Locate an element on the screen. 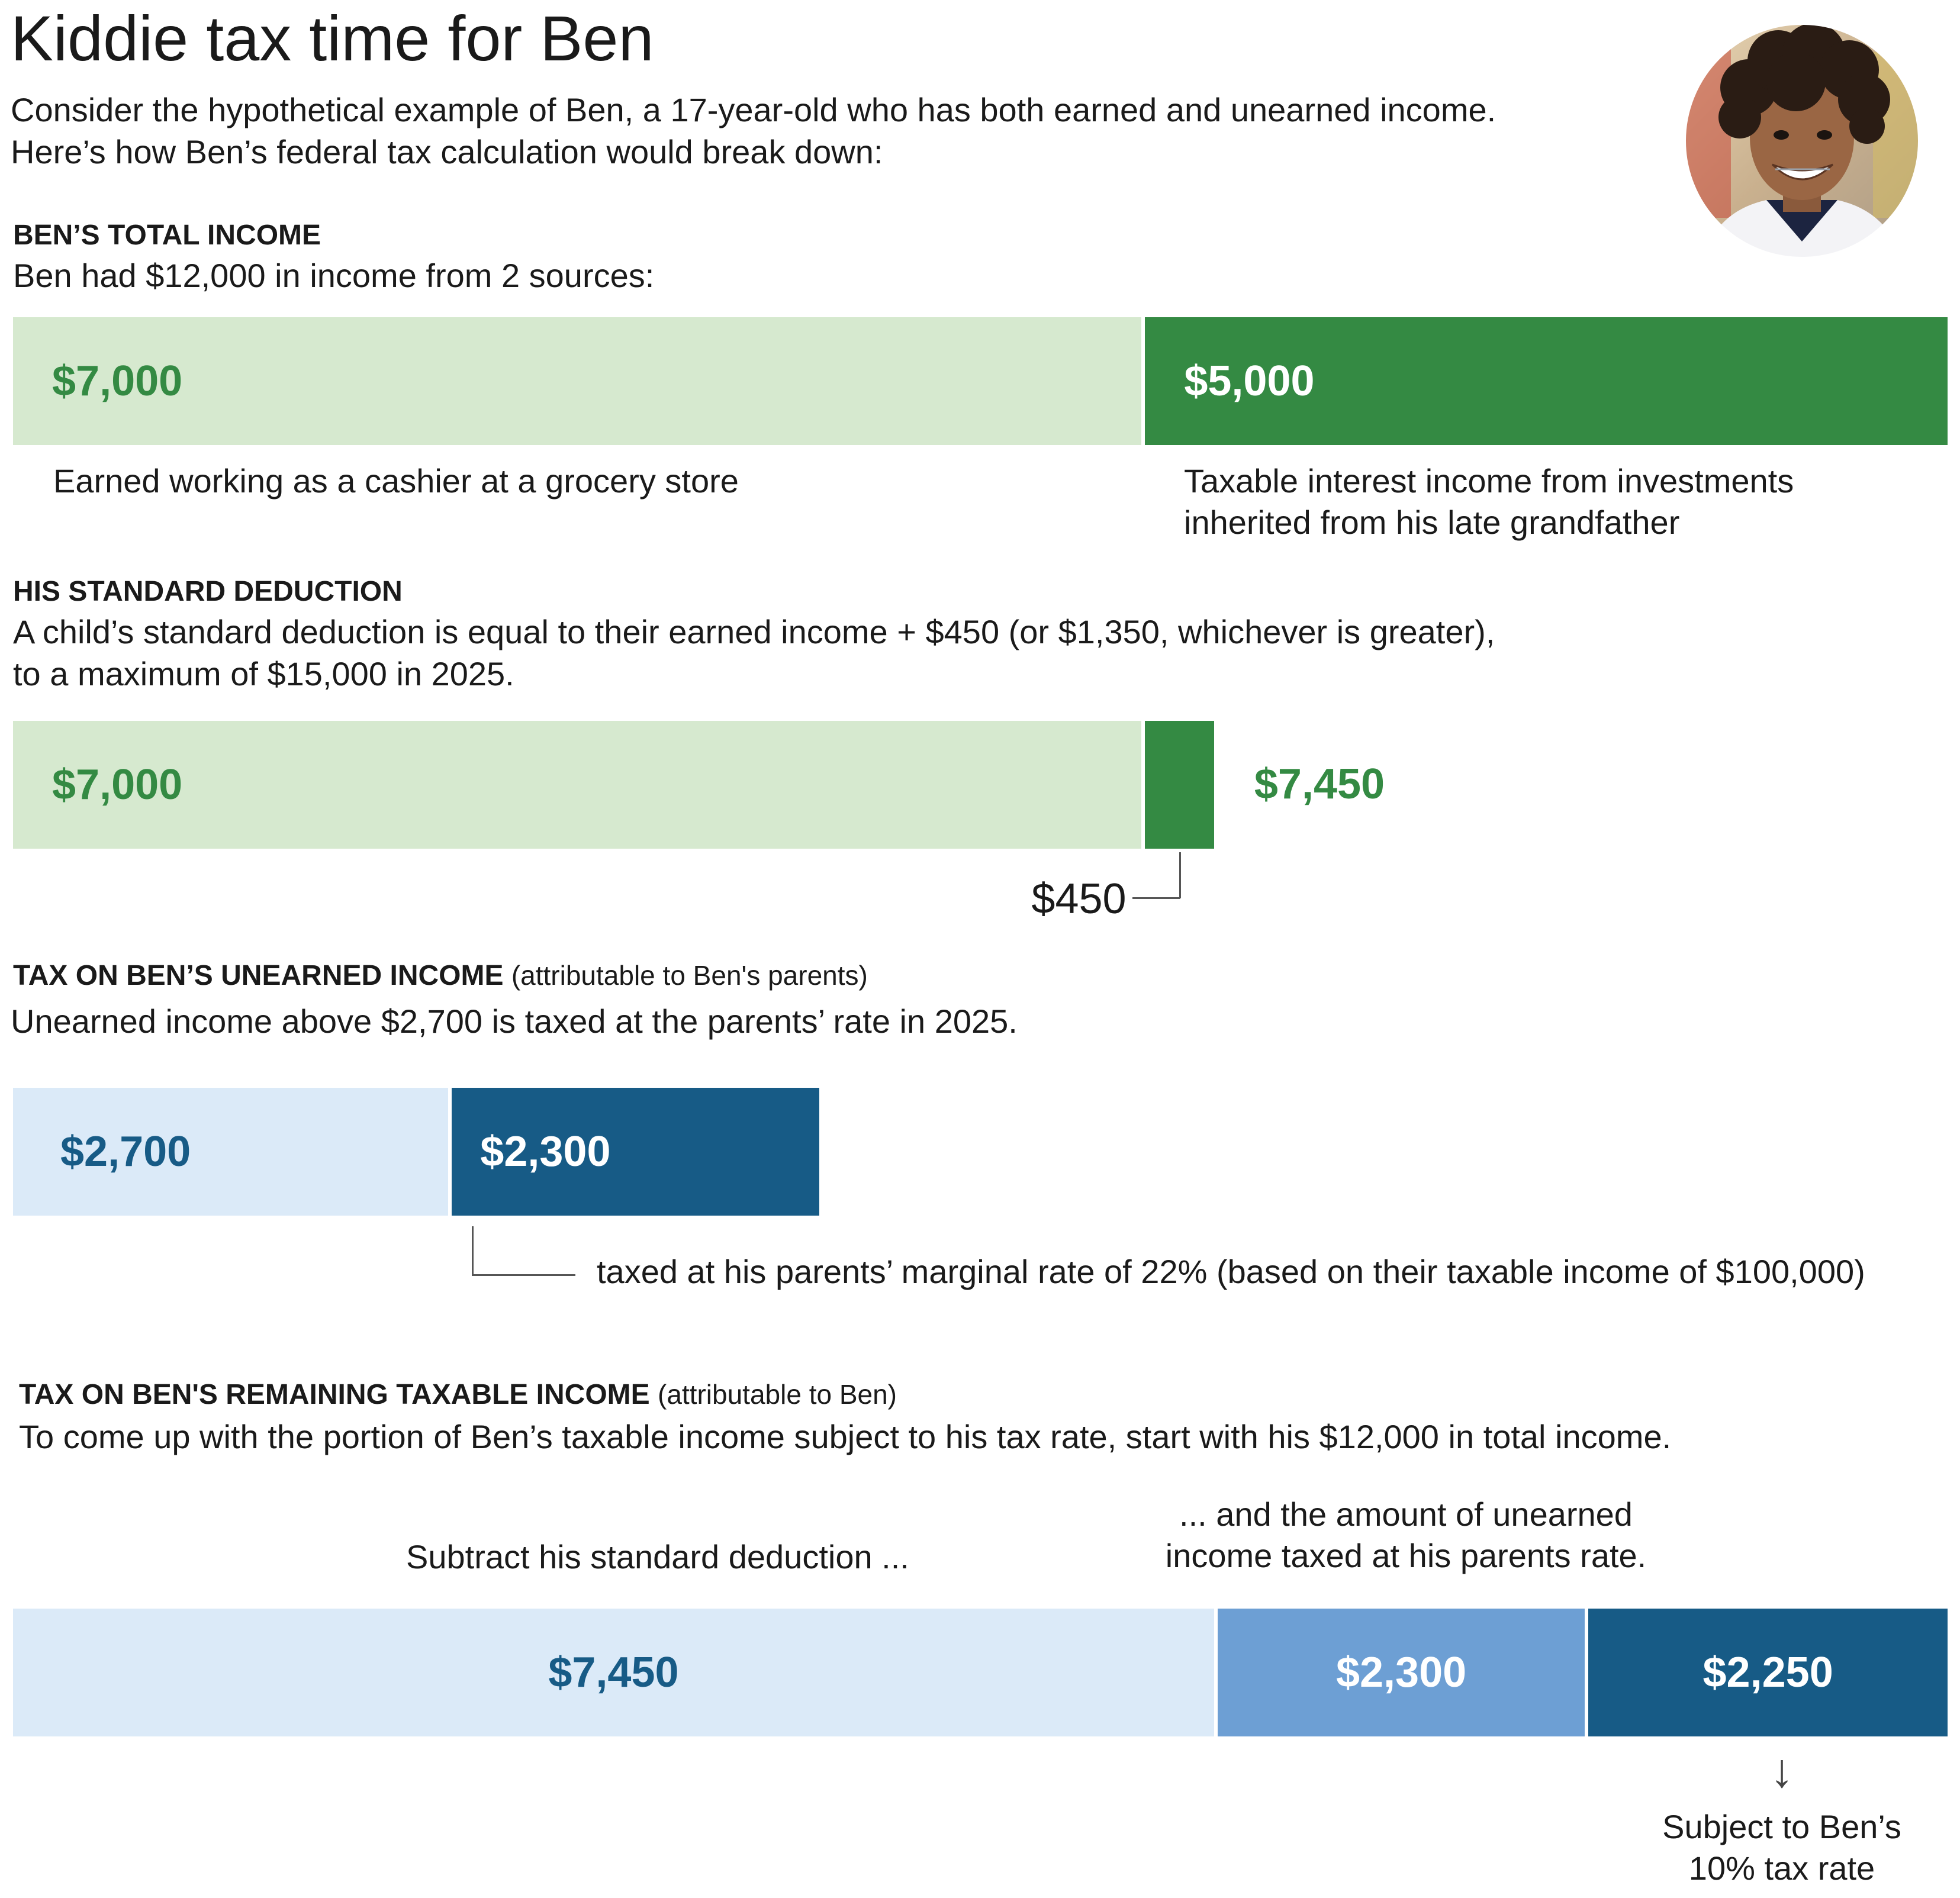 The height and width of the screenshot is (1898, 1960). bar-remaining-ben: $2,250 is located at coordinates (1768, 1672).